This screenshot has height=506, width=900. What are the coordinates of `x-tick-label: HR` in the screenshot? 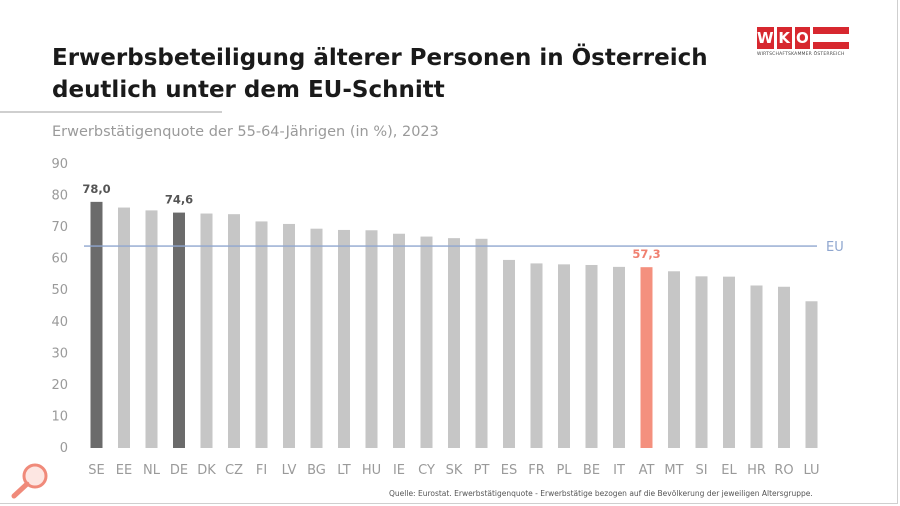 It's located at (756, 470).